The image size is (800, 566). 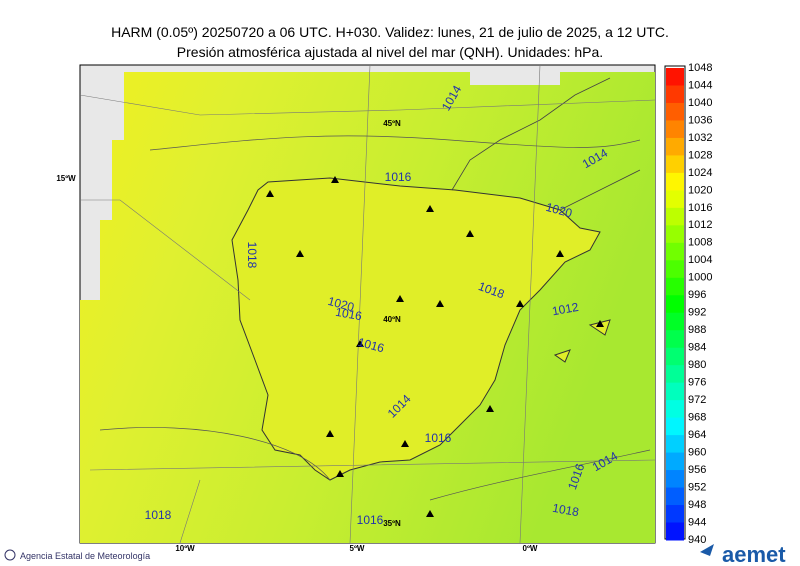 I want to click on isobar-label: 1012, so click(x=565, y=309).